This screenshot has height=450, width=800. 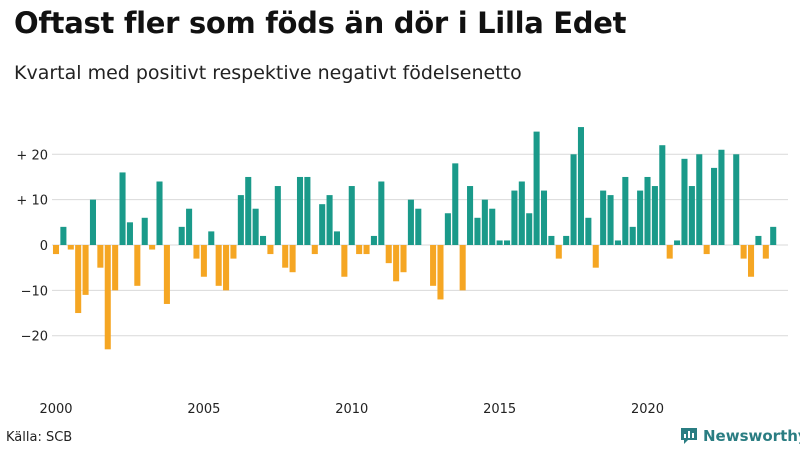 What do you see at coordinates (34, 291) in the screenshot?
I see `y-tick-label: −10` at bounding box center [34, 291].